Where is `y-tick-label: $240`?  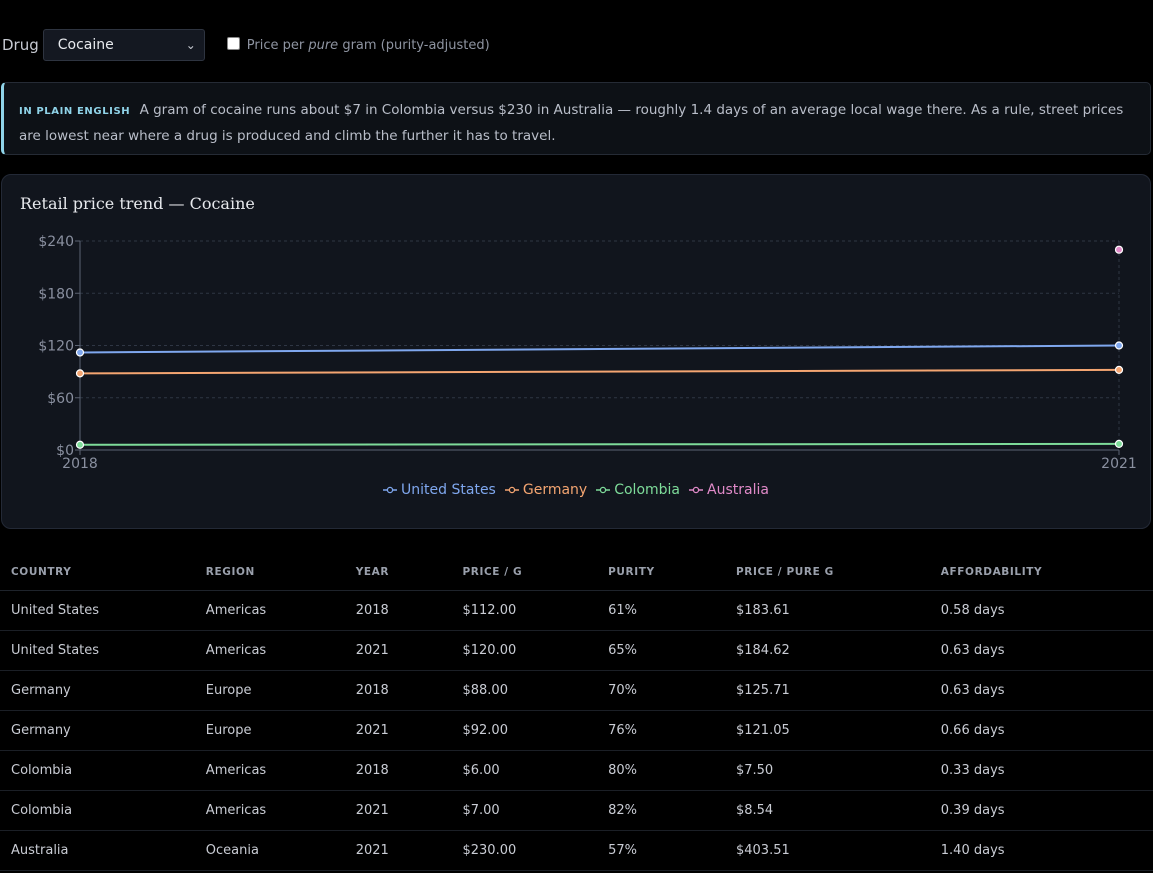 y-tick-label: $240 is located at coordinates (56, 242).